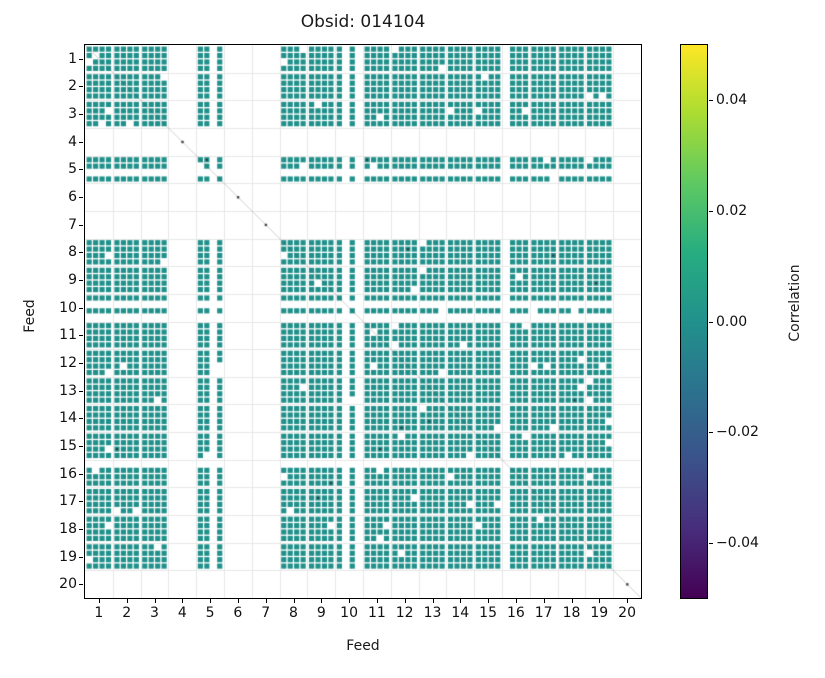 This screenshot has height=678, width=825. What do you see at coordinates (543, 613) in the screenshot?
I see `x-tick-label: 17` at bounding box center [543, 613].